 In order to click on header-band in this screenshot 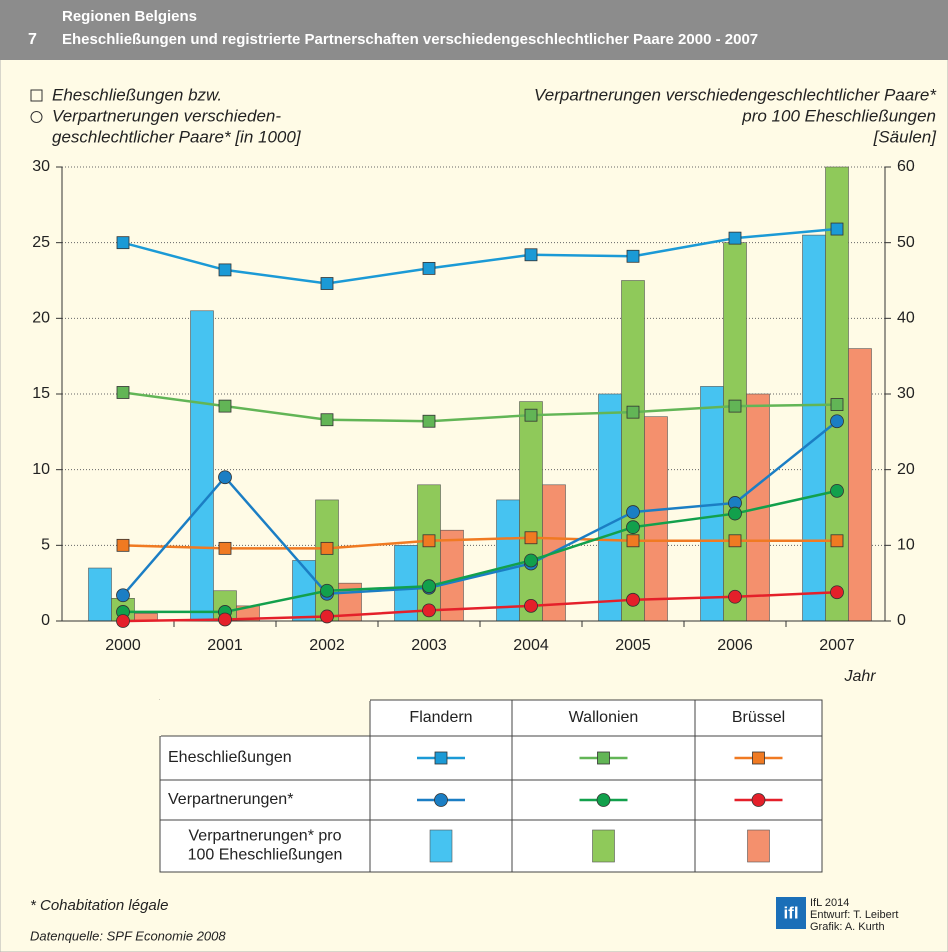, I will do `click(474, 30)`.